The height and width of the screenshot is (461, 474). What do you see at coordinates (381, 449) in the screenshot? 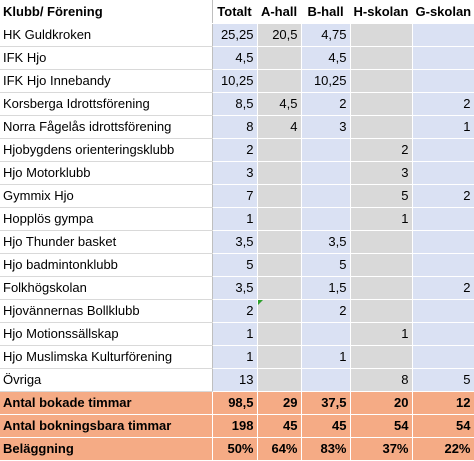
I see `summary-cell-hskolan: 37%` at bounding box center [381, 449].